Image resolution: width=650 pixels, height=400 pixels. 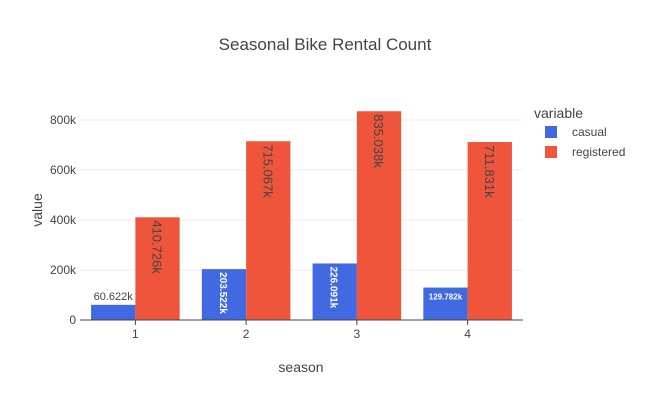 What do you see at coordinates (489, 171) in the screenshot?
I see `data-label: 711.831k` at bounding box center [489, 171].